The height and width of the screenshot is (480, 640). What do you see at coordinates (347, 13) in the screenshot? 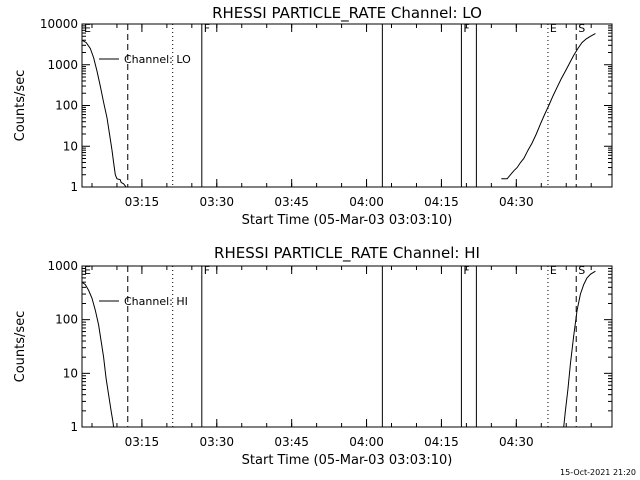
I see `chart-title: RHESSI PARTICLE_RATE Channel: LO` at bounding box center [347, 13].